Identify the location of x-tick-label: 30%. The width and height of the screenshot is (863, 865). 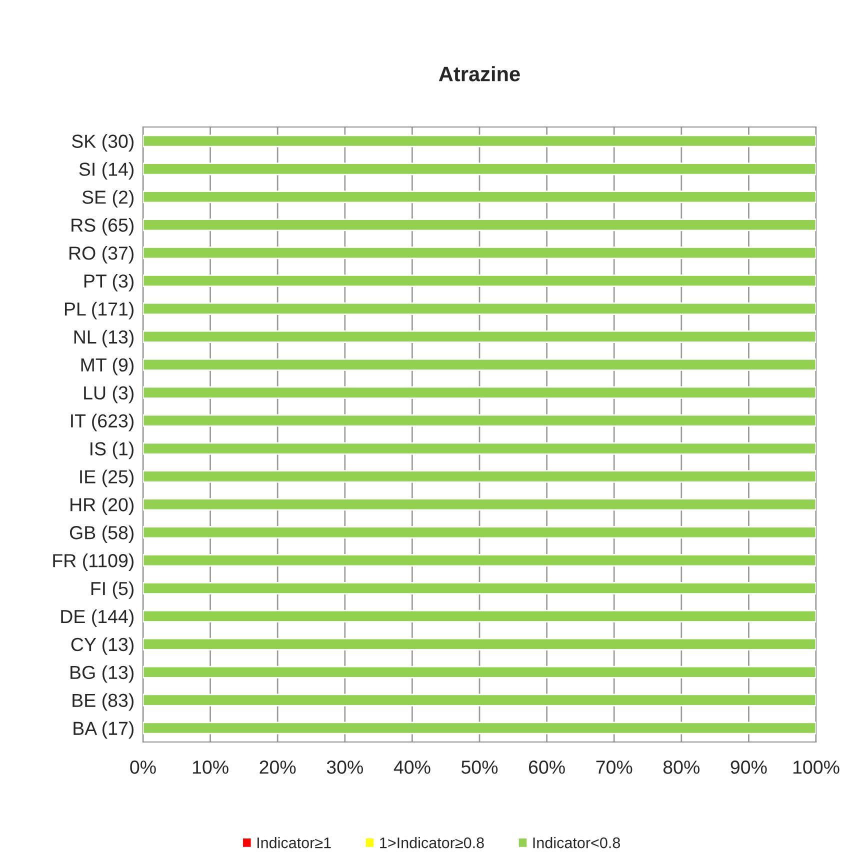
(344, 767).